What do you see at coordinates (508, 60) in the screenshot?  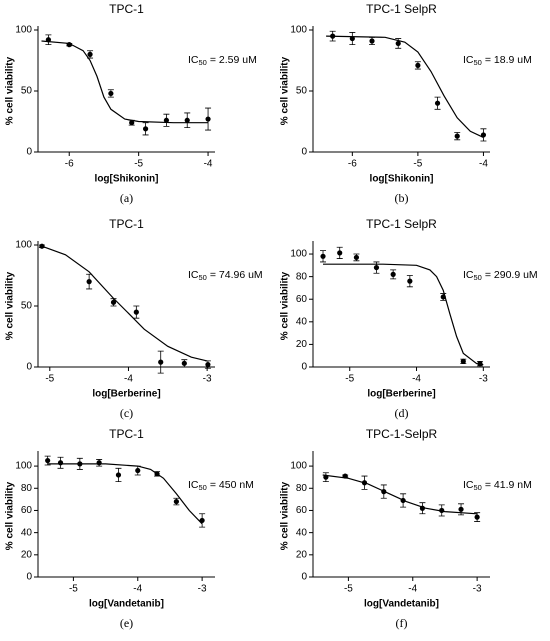 I see `ic50-value: = 18.9 uM` at bounding box center [508, 60].